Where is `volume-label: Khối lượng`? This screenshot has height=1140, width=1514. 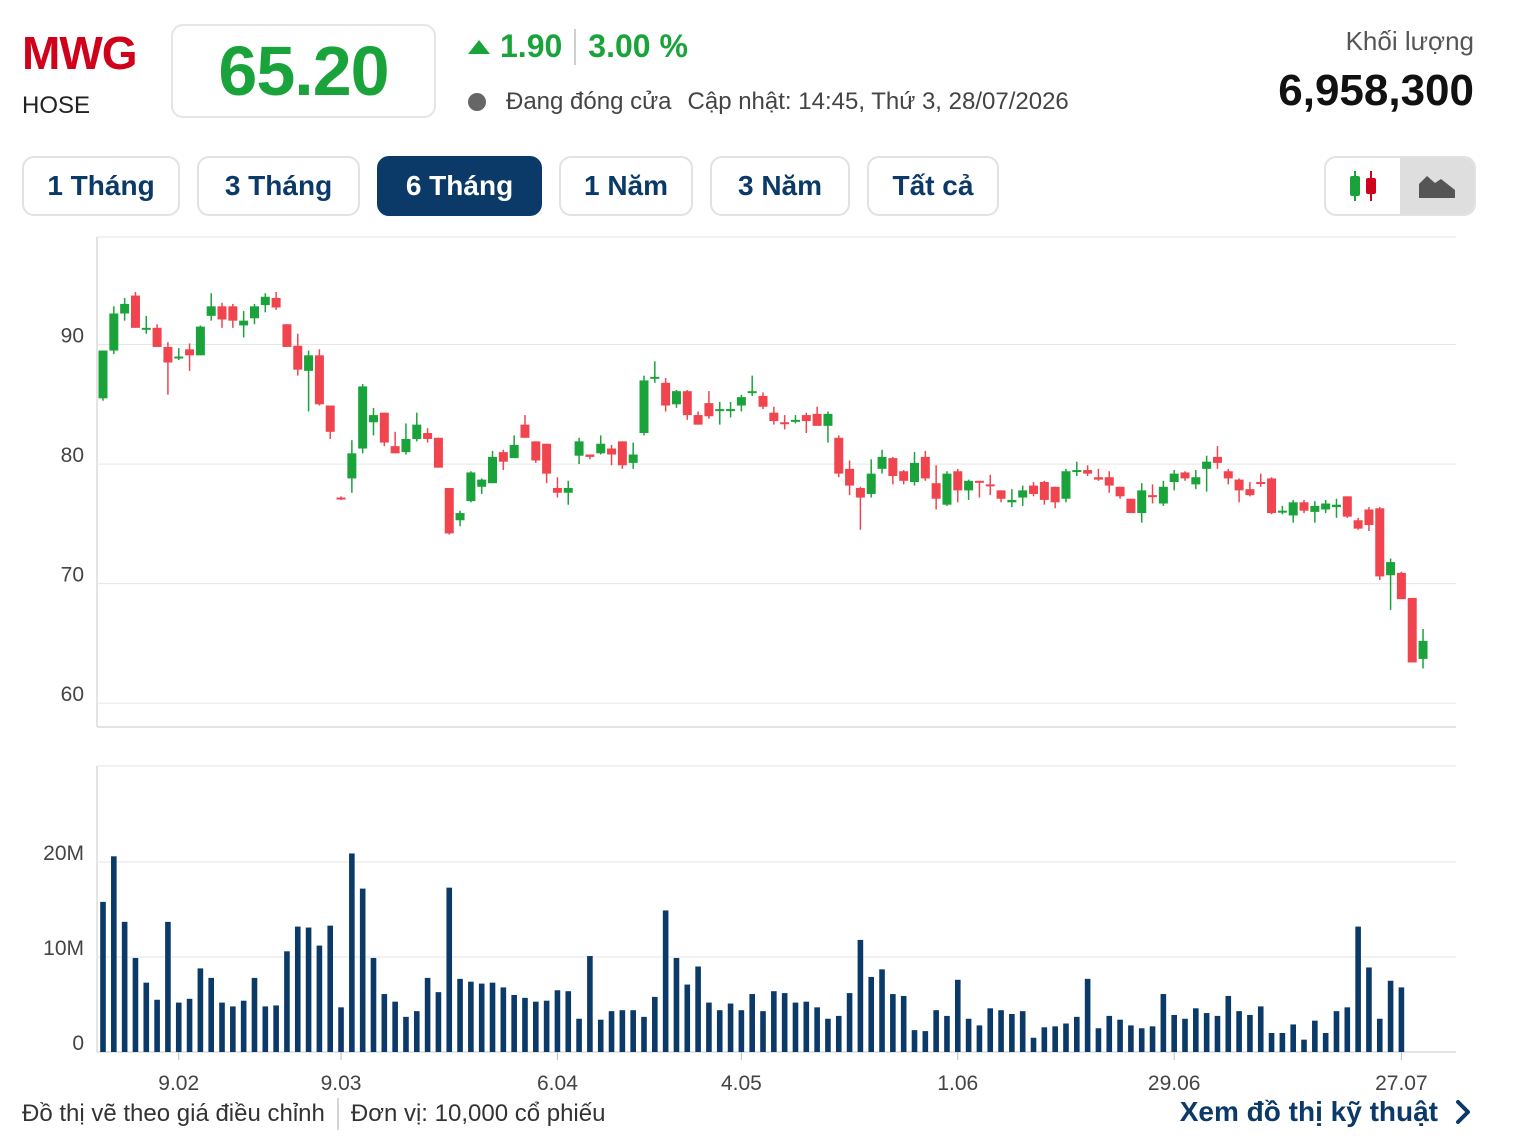 volume-label: Khối lượng is located at coordinates (1409, 41).